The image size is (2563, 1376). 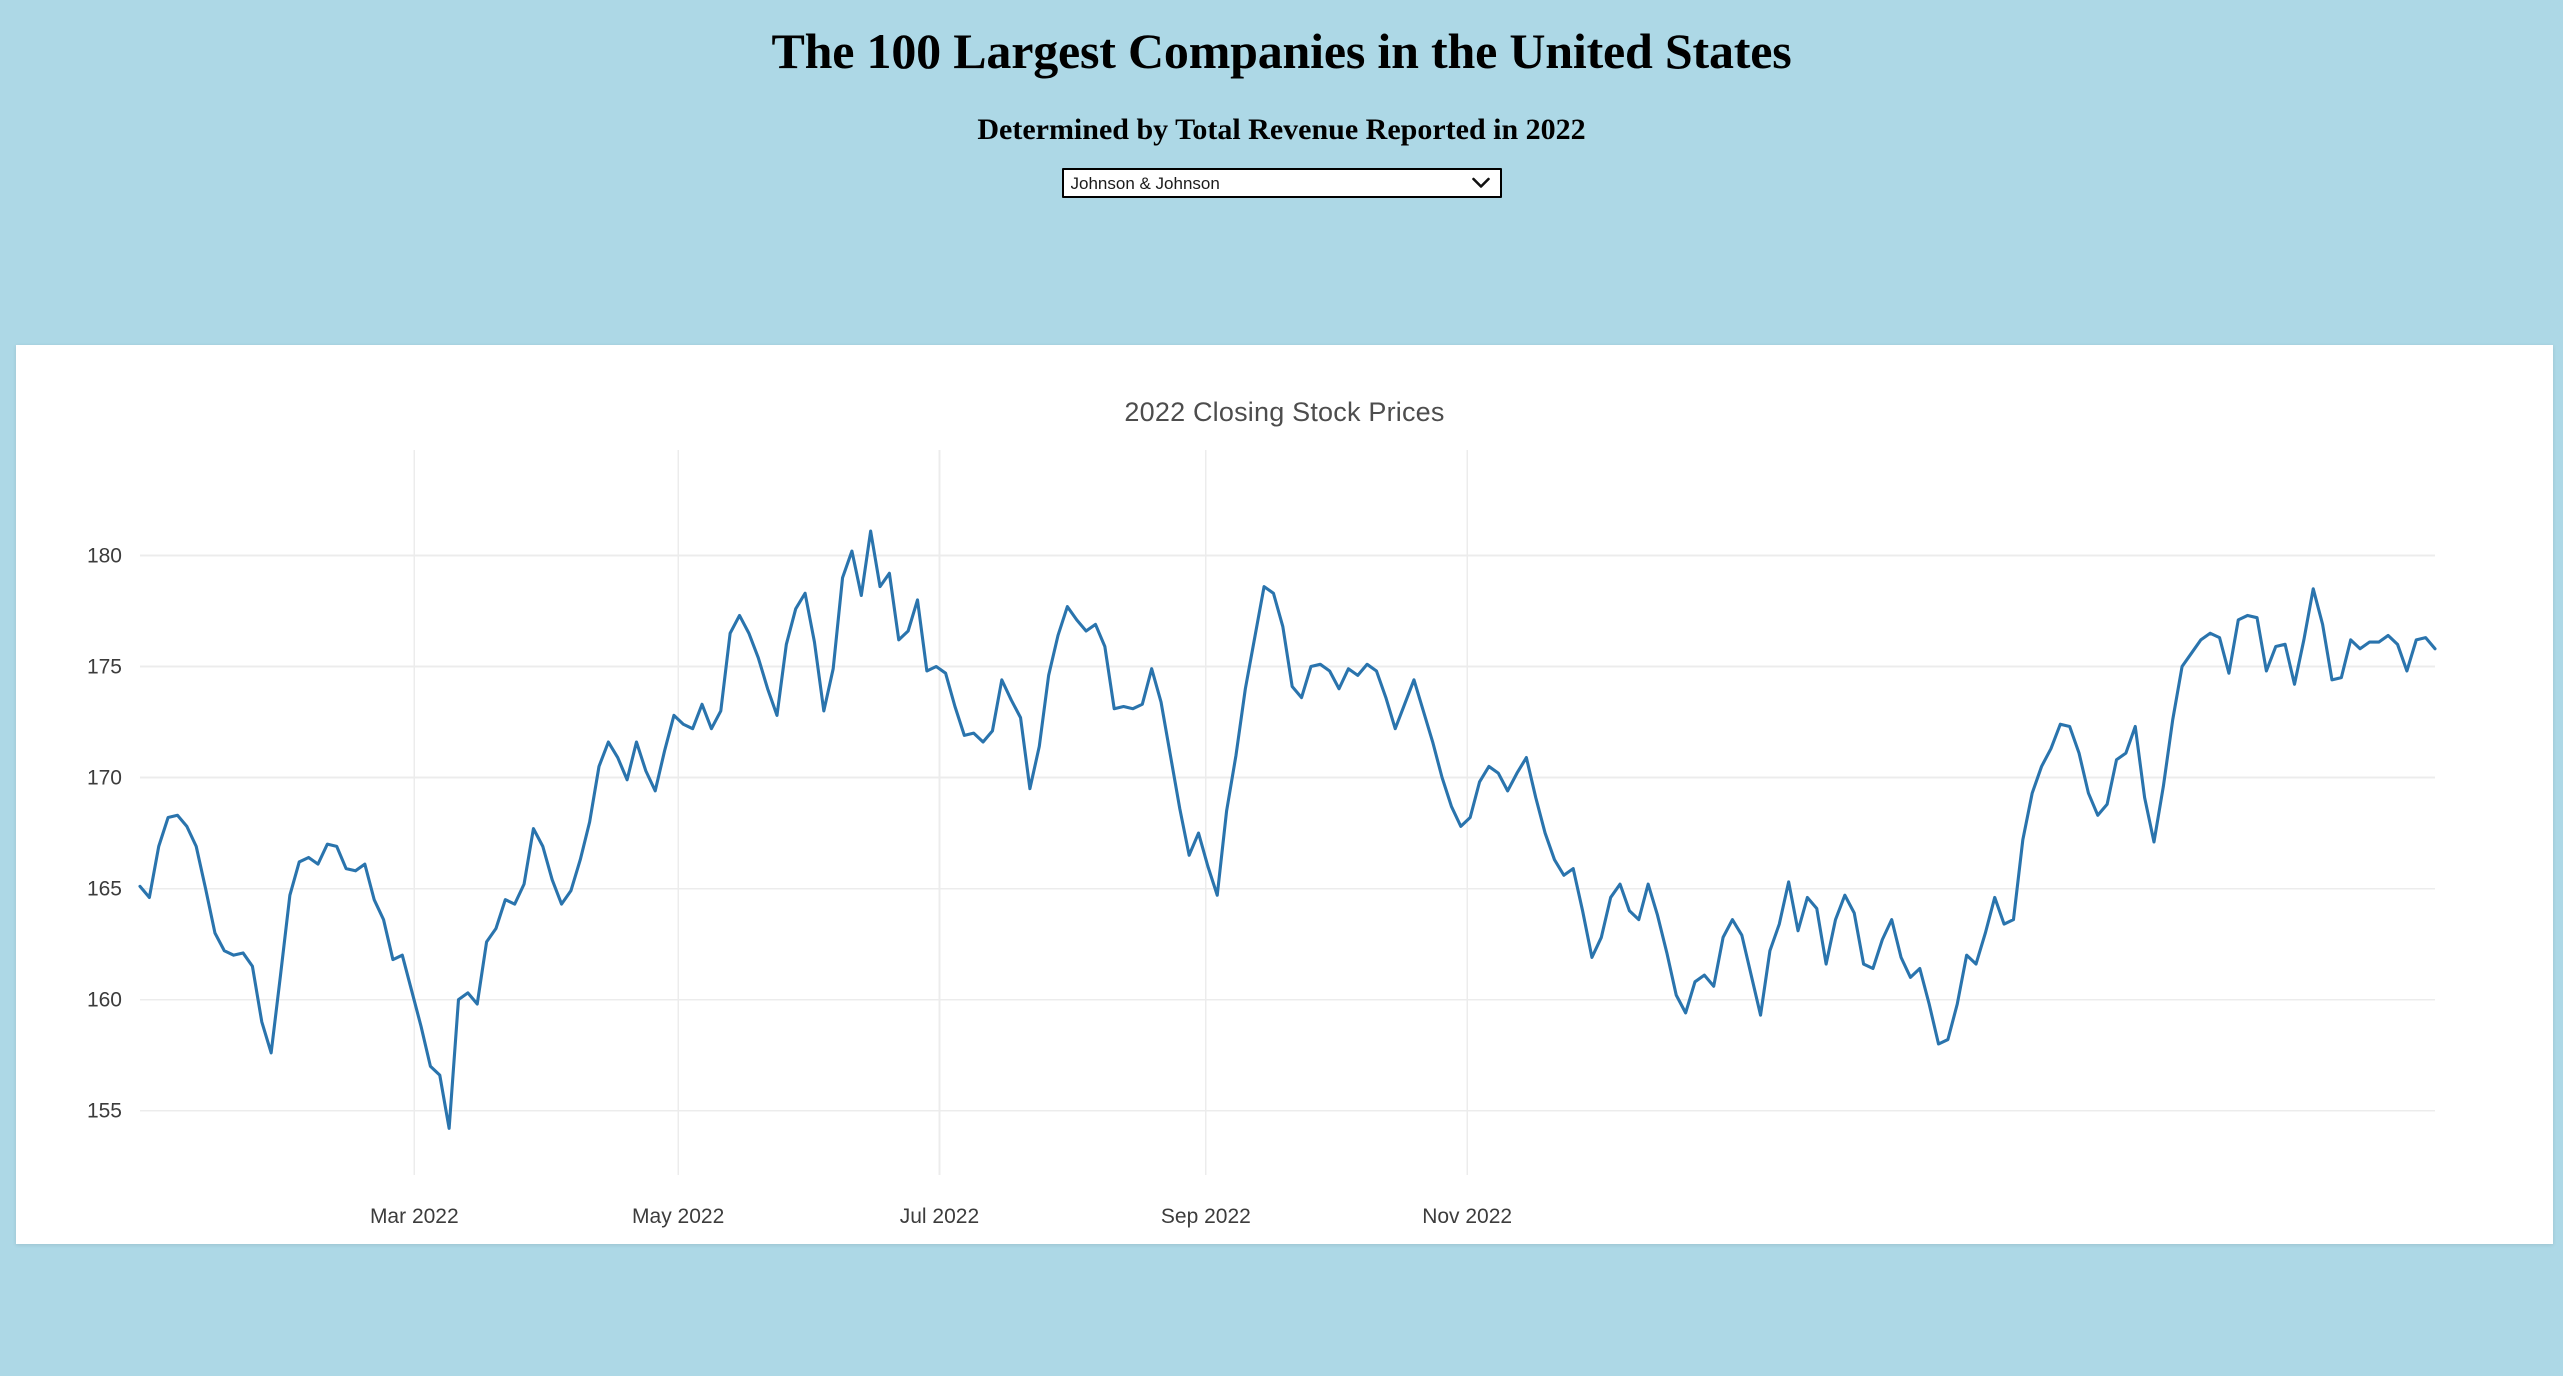 What do you see at coordinates (104, 556) in the screenshot?
I see `y-tick-label: 180` at bounding box center [104, 556].